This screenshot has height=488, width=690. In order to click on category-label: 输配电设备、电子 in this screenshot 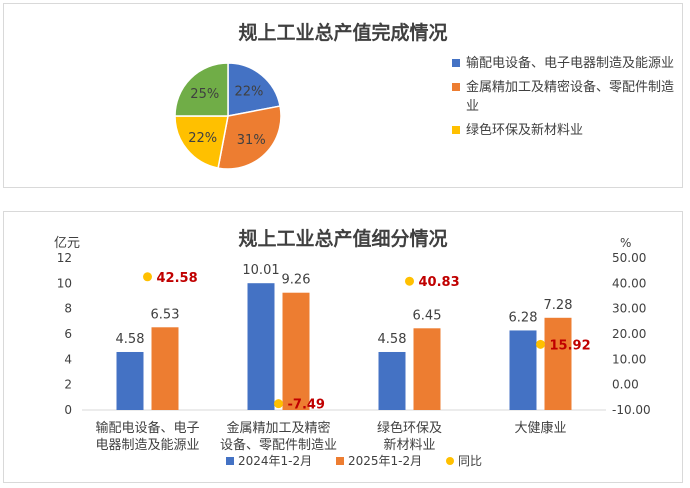, I will do `click(147, 428)`.